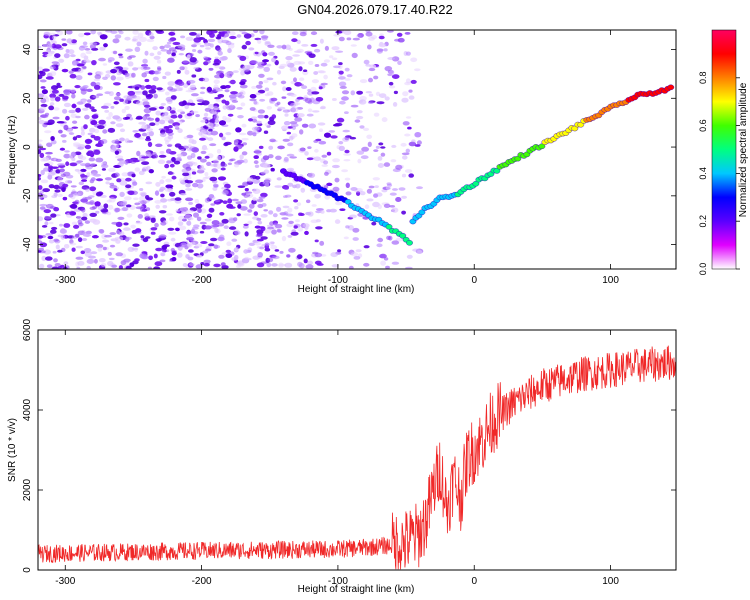 The height and width of the screenshot is (600, 750). I want to click on colorbar-label: Normalized spectral amplitude, so click(743, 149).